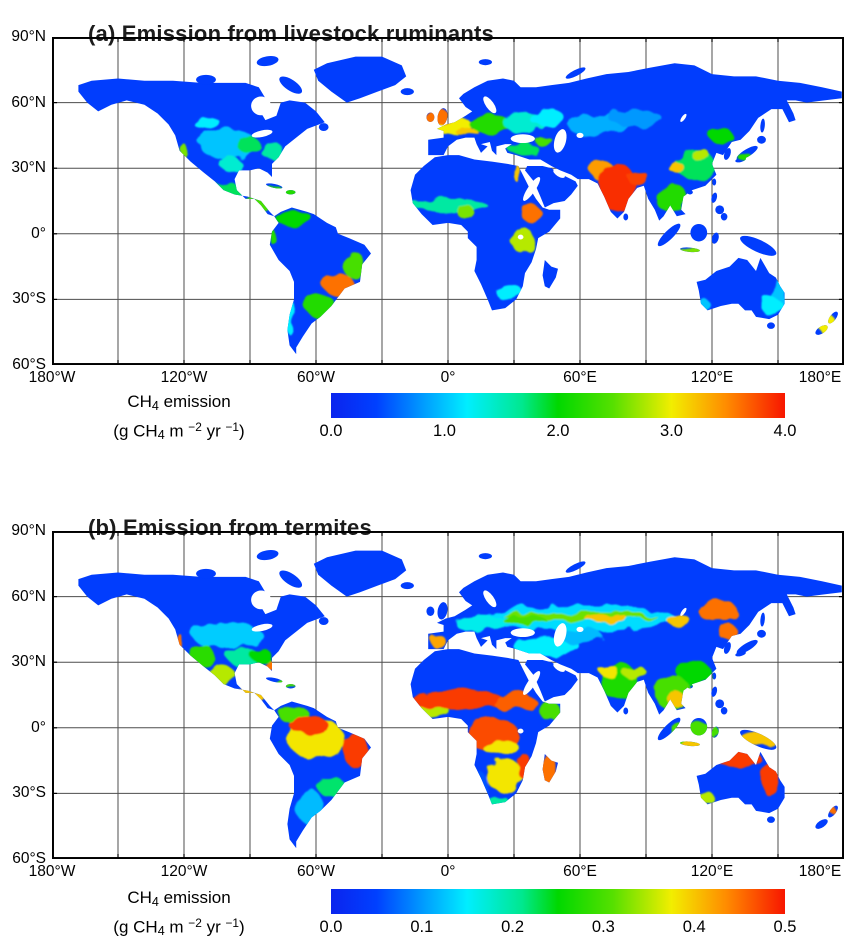 This screenshot has height=944, width=850. What do you see at coordinates (28, 596) in the screenshot?
I see `lat-tick-label-b: 60°N` at bounding box center [28, 596].